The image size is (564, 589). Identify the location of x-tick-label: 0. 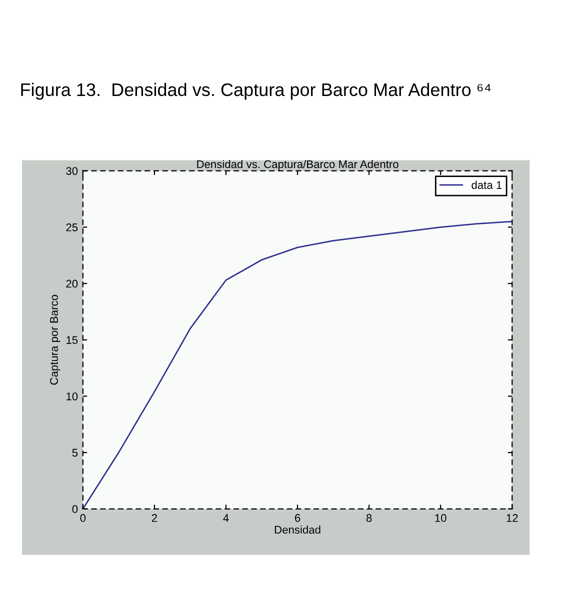
(83, 518).